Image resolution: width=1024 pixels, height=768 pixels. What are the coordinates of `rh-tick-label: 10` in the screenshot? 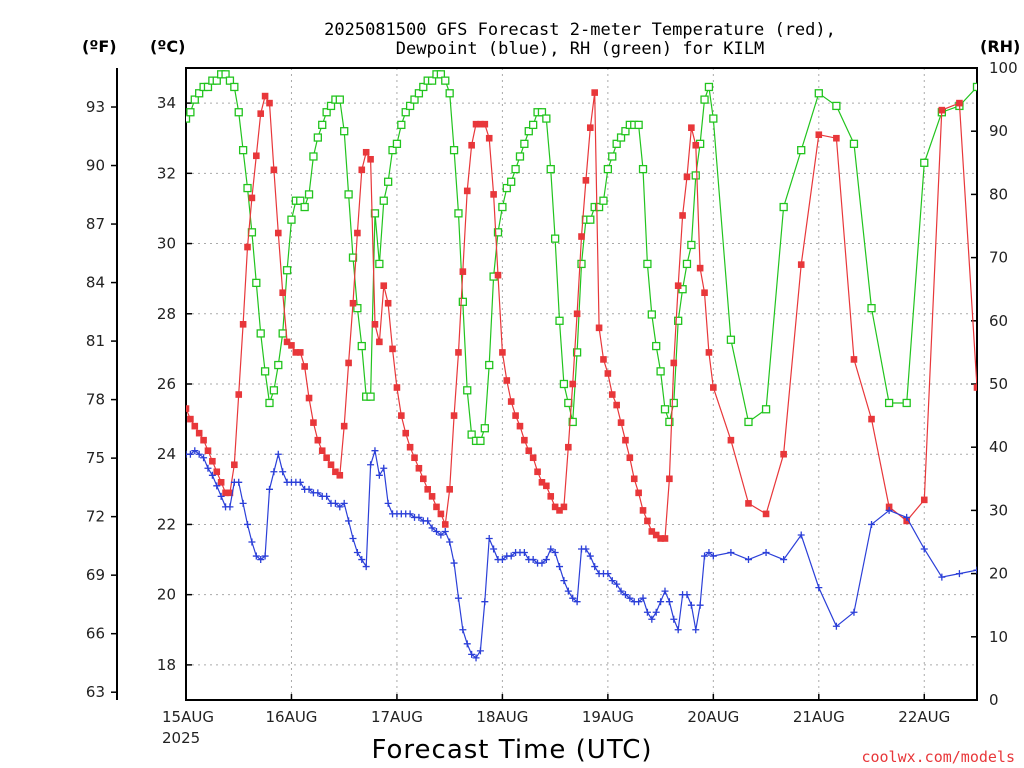 It's located at (998, 637).